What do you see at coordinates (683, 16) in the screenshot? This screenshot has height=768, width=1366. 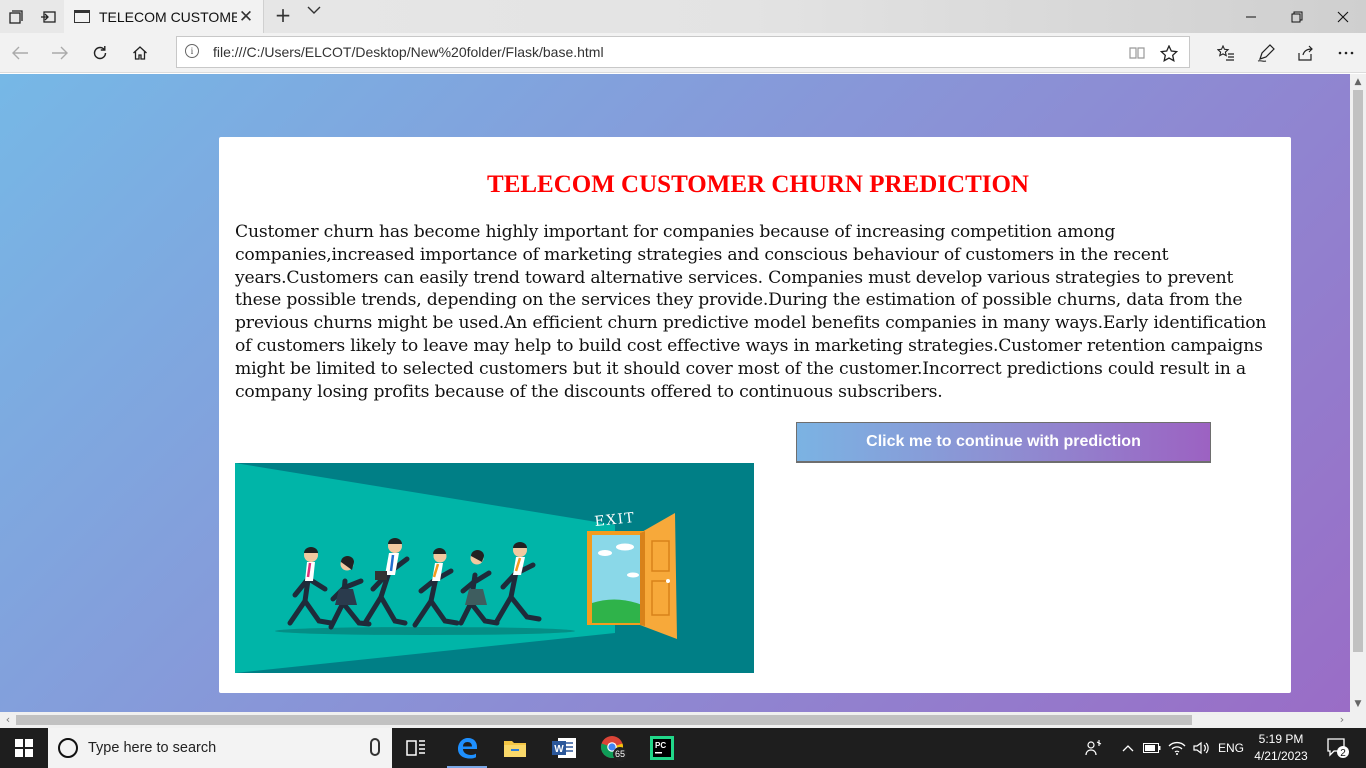 I see `browser-tab-bar: TELECOM CUSTOMER CHURN PREDICTION ✕ +` at bounding box center [683, 16].